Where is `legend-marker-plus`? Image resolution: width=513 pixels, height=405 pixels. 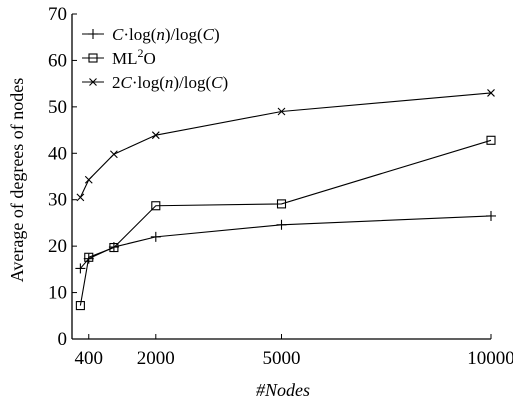
legend-marker-plus is located at coordinates (93, 34).